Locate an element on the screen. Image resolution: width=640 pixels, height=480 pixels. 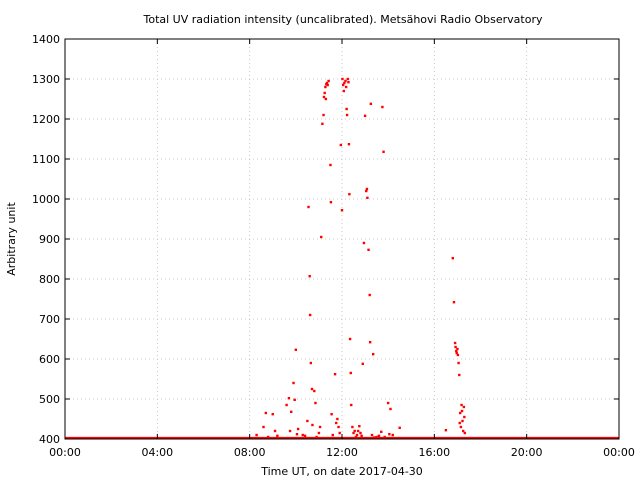
y-tick-label: 900 is located at coordinates (49, 239).